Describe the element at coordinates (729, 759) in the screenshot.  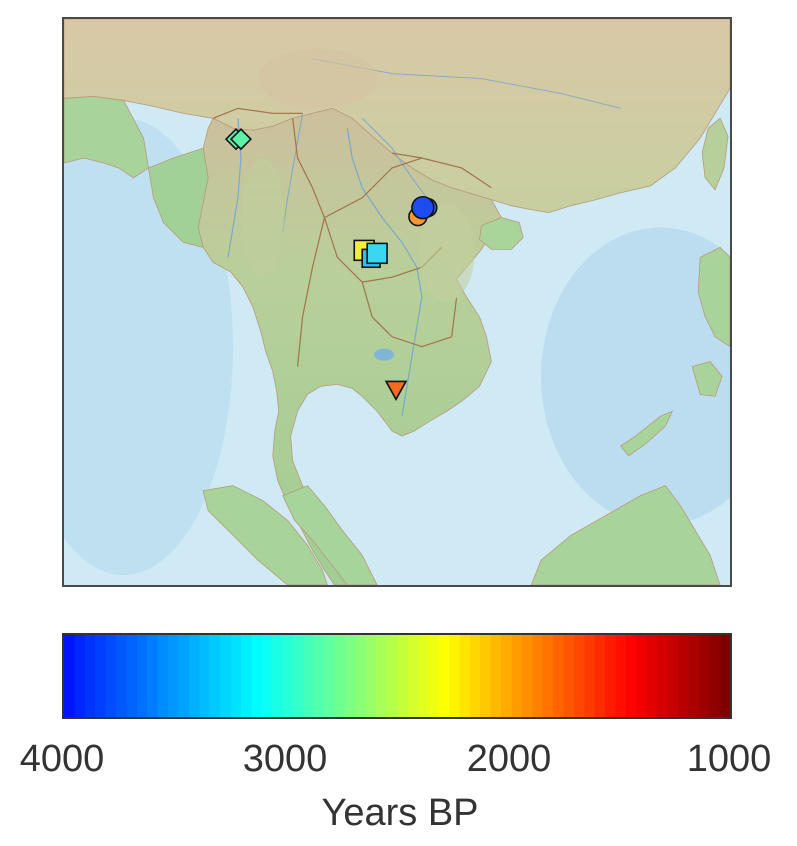
I see `colorbar-tick-1000: 1000` at that location.